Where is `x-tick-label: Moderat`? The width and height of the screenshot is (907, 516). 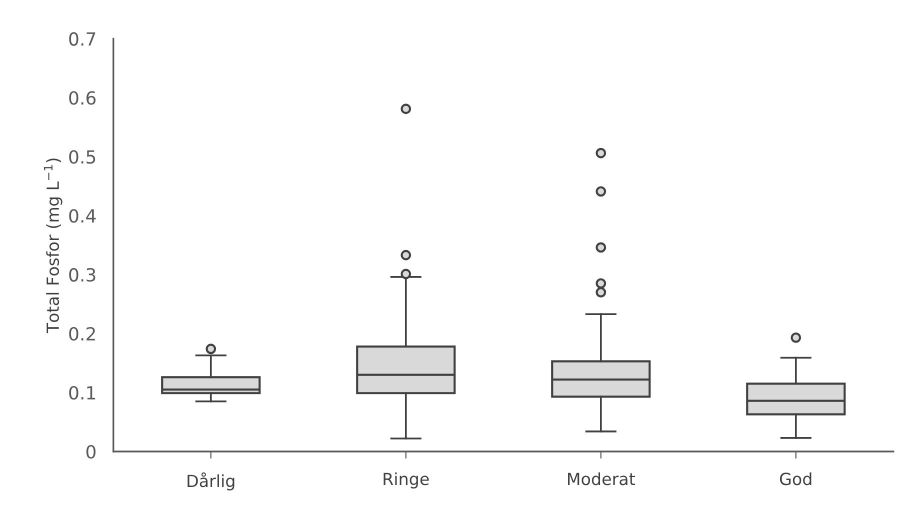
x-tick-label: Moderat is located at coordinates (601, 479).